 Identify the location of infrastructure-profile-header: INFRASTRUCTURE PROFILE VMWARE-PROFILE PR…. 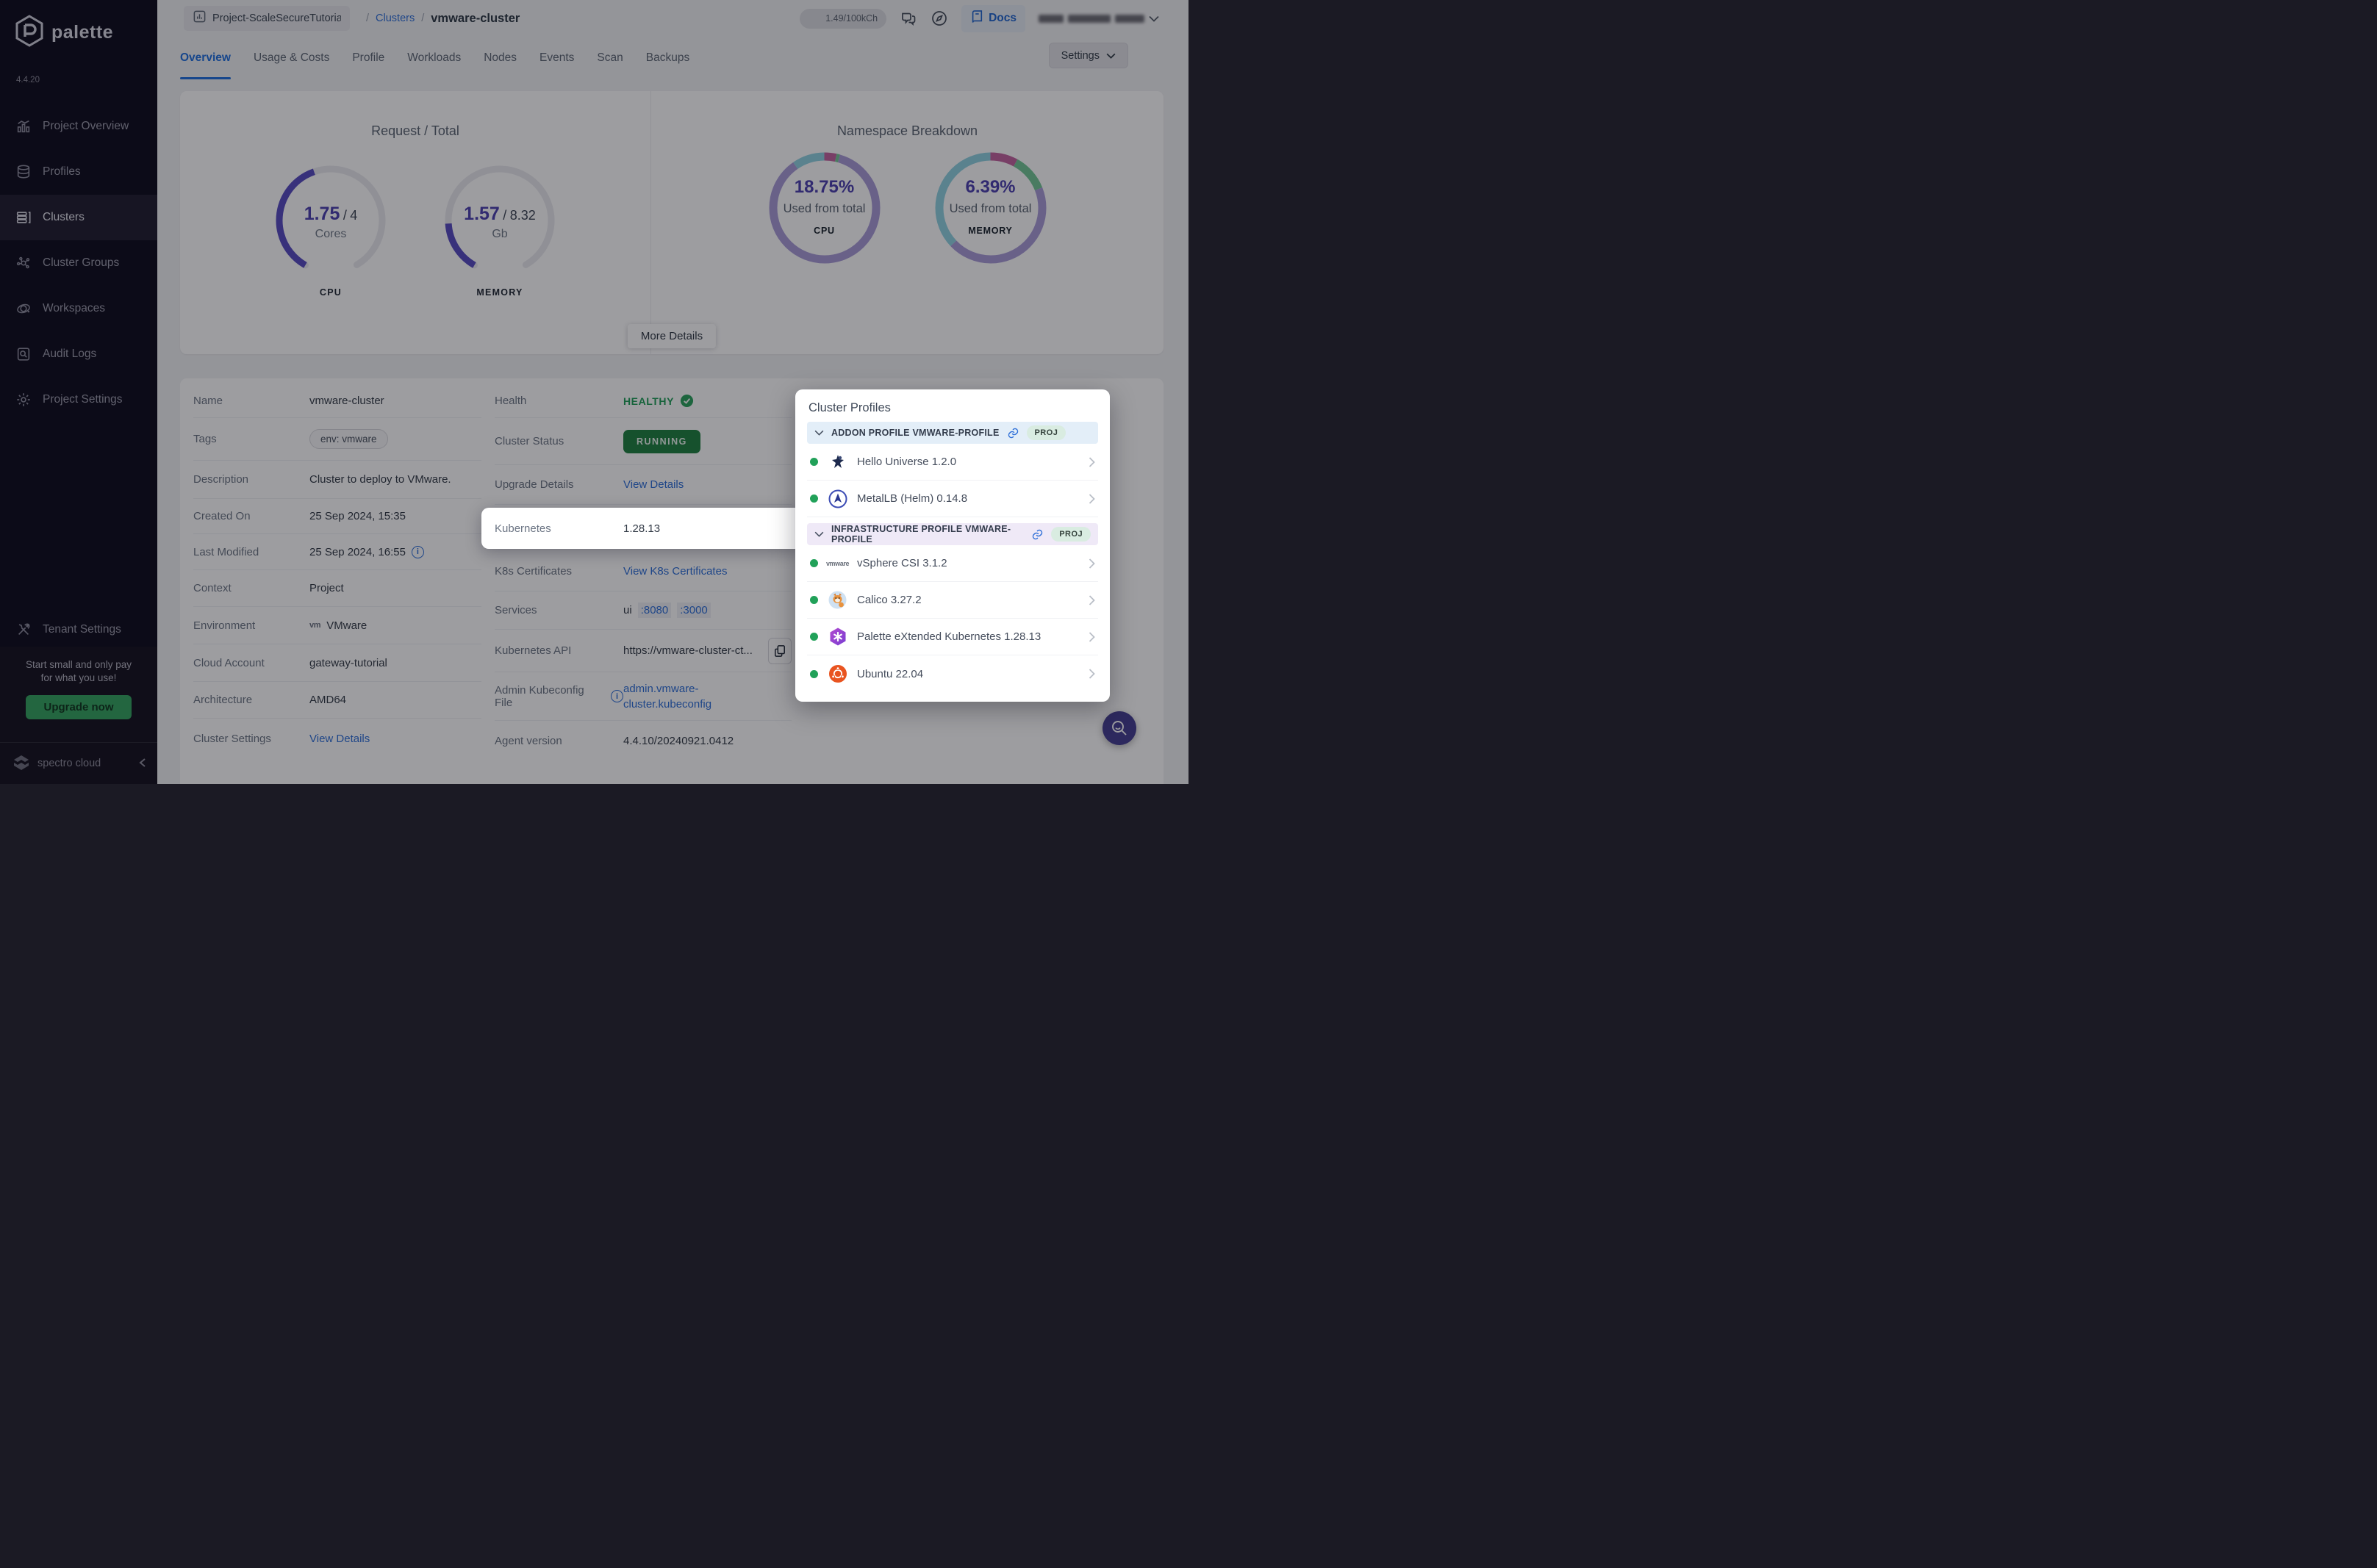
(952, 534).